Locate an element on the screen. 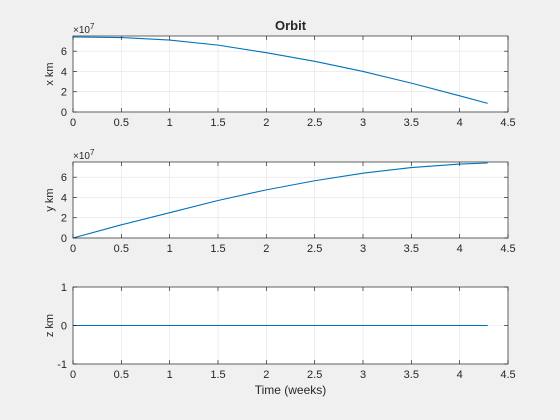 The width and height of the screenshot is (560, 420). y-axis-label: y km is located at coordinates (50, 199).